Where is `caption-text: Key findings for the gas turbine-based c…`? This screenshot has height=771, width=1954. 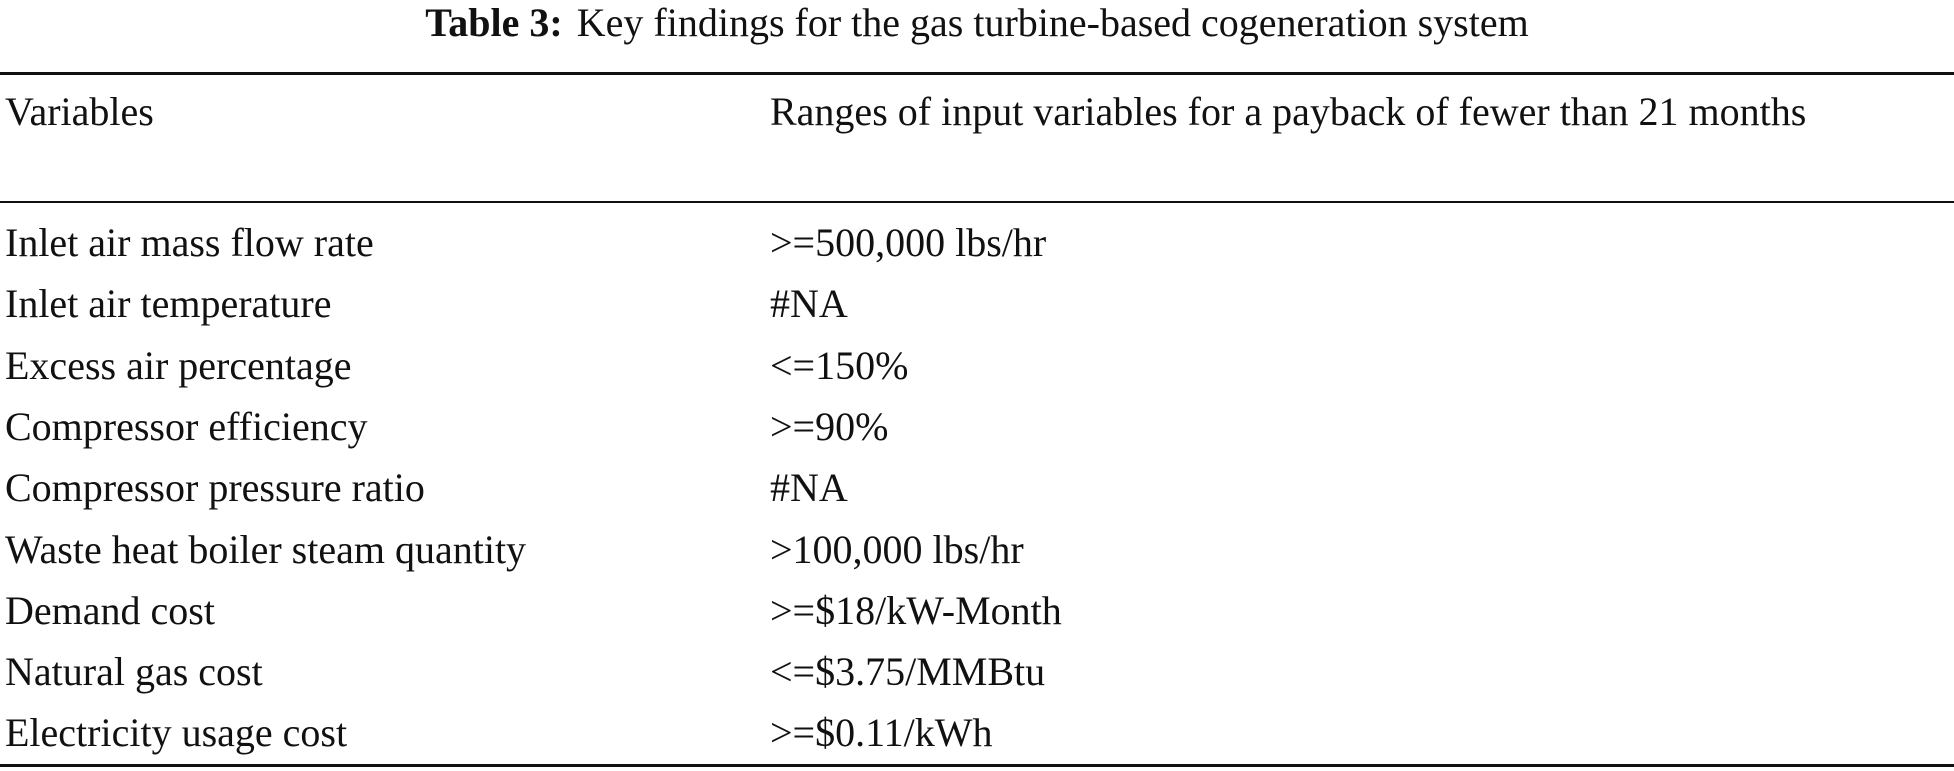 caption-text: Key findings for the gas turbine-based c… is located at coordinates (1052, 22).